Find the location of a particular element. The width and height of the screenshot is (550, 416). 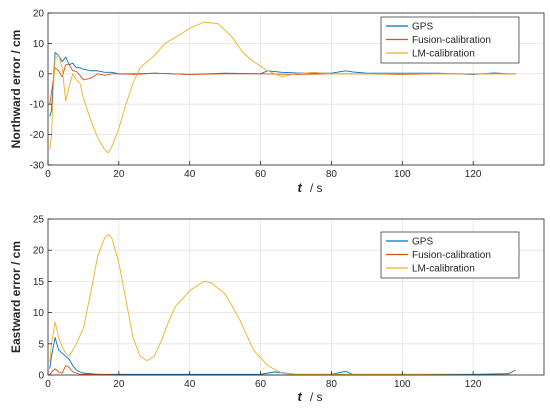

y-tick-label: -10 is located at coordinates (37, 105).